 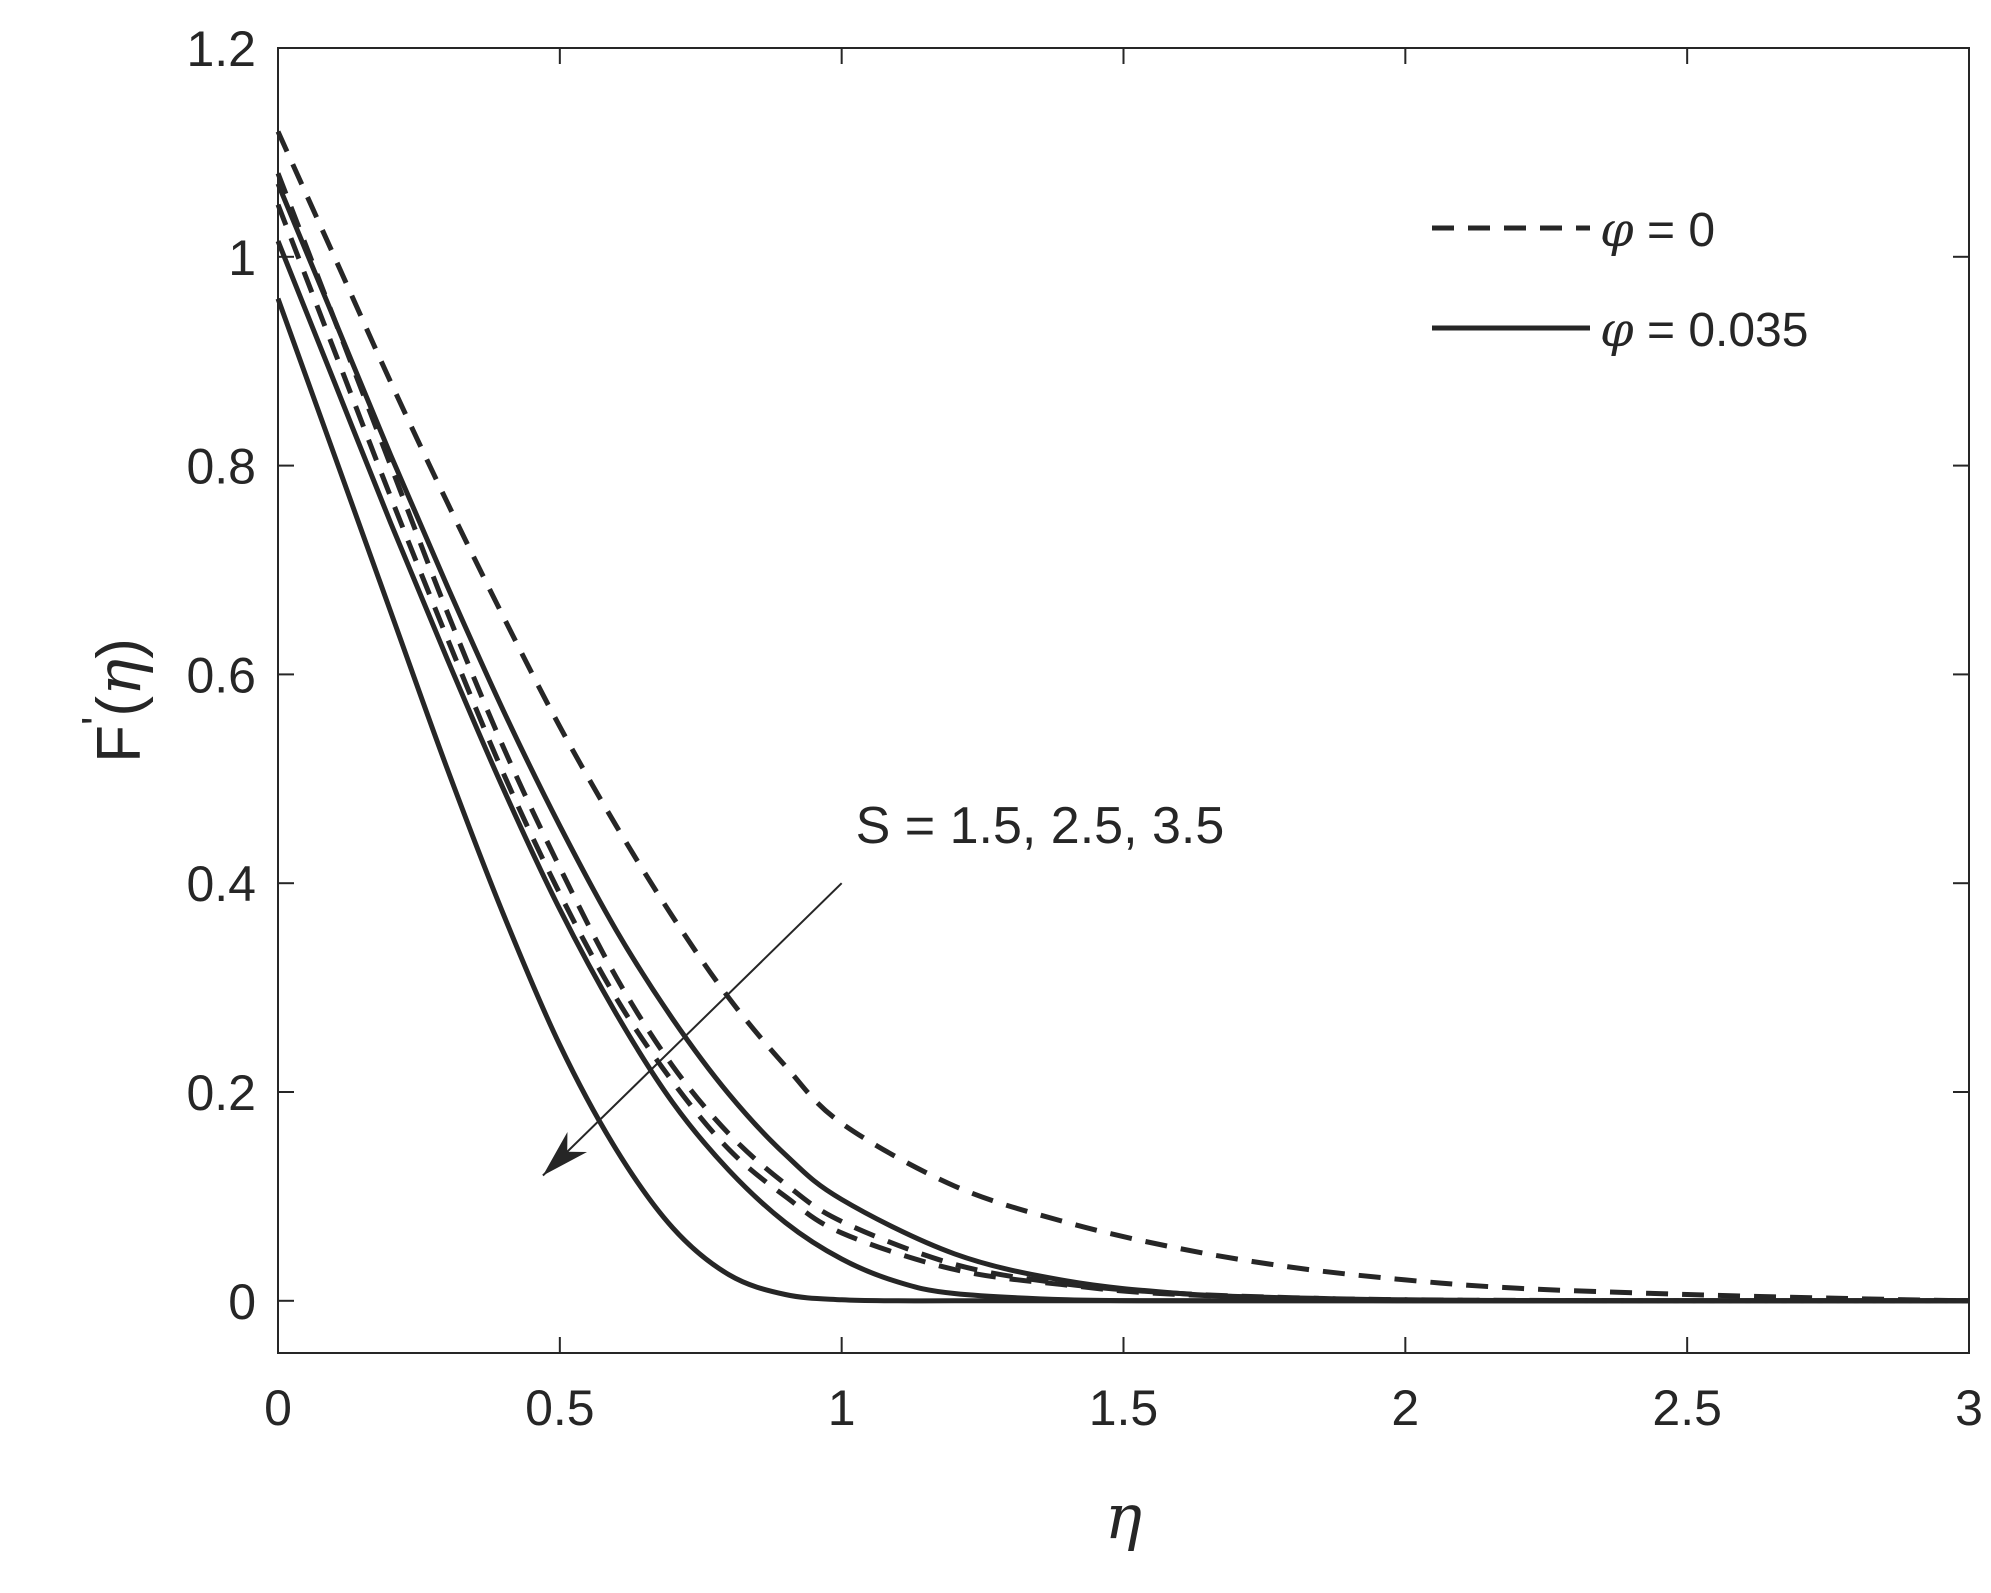 I want to click on annotation-arrow, so click(x=692, y=1029).